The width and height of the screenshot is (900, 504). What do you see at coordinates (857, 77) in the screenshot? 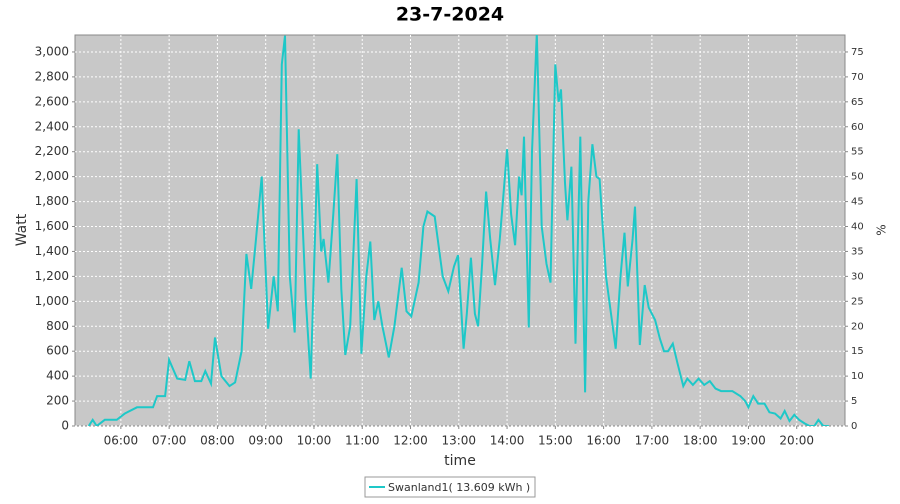
I see `y2-tick-label: 70` at bounding box center [857, 77].